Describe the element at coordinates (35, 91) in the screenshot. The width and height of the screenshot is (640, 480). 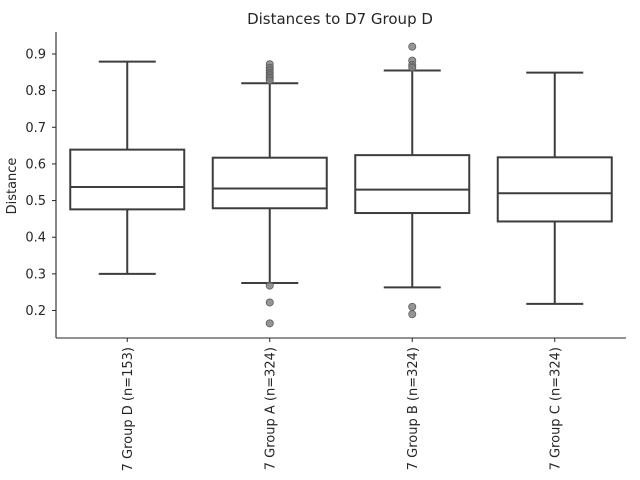
I see `y-tick-label: 0.8` at that location.